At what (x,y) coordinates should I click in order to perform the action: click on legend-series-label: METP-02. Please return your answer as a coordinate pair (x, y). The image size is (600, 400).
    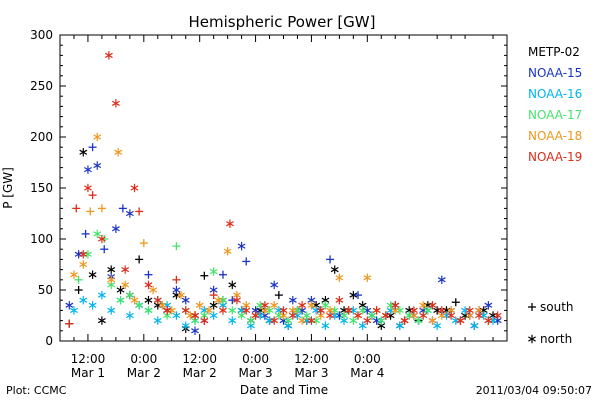
    Looking at the image, I should click on (554, 52).